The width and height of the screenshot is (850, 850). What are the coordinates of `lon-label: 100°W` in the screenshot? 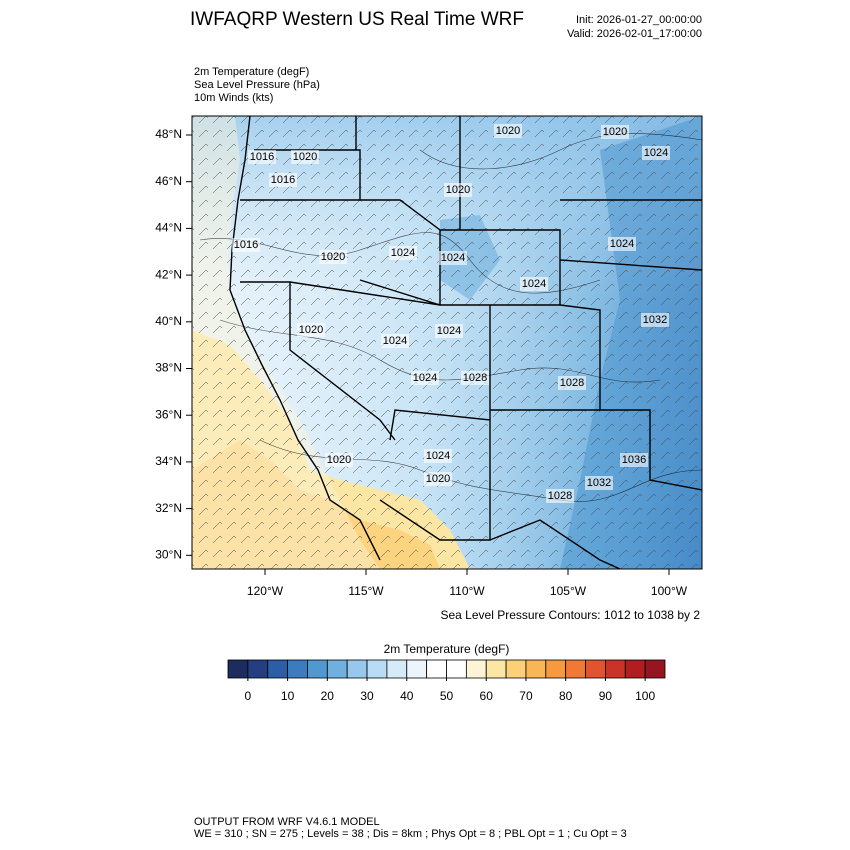 It's located at (669, 591).